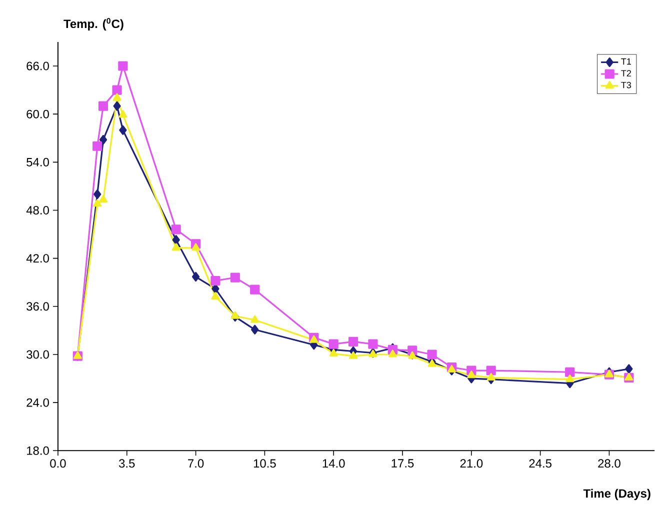 The width and height of the screenshot is (655, 506). I want to click on x-axis-title: Time (Days), so click(616, 494).